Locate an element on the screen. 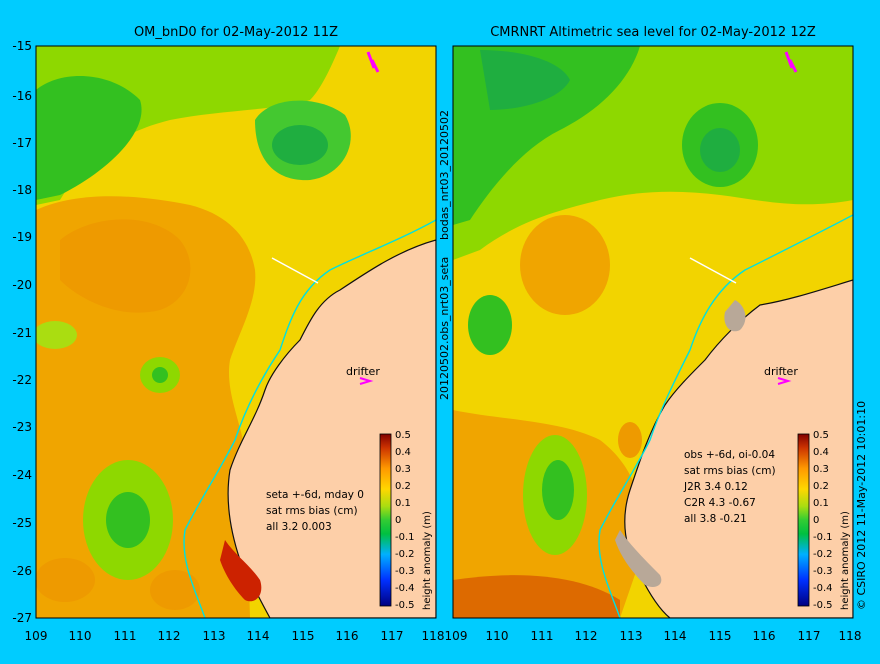 The width and height of the screenshot is (880, 664). svg-text: all 3.8 -0.21 is located at coordinates (715, 519).